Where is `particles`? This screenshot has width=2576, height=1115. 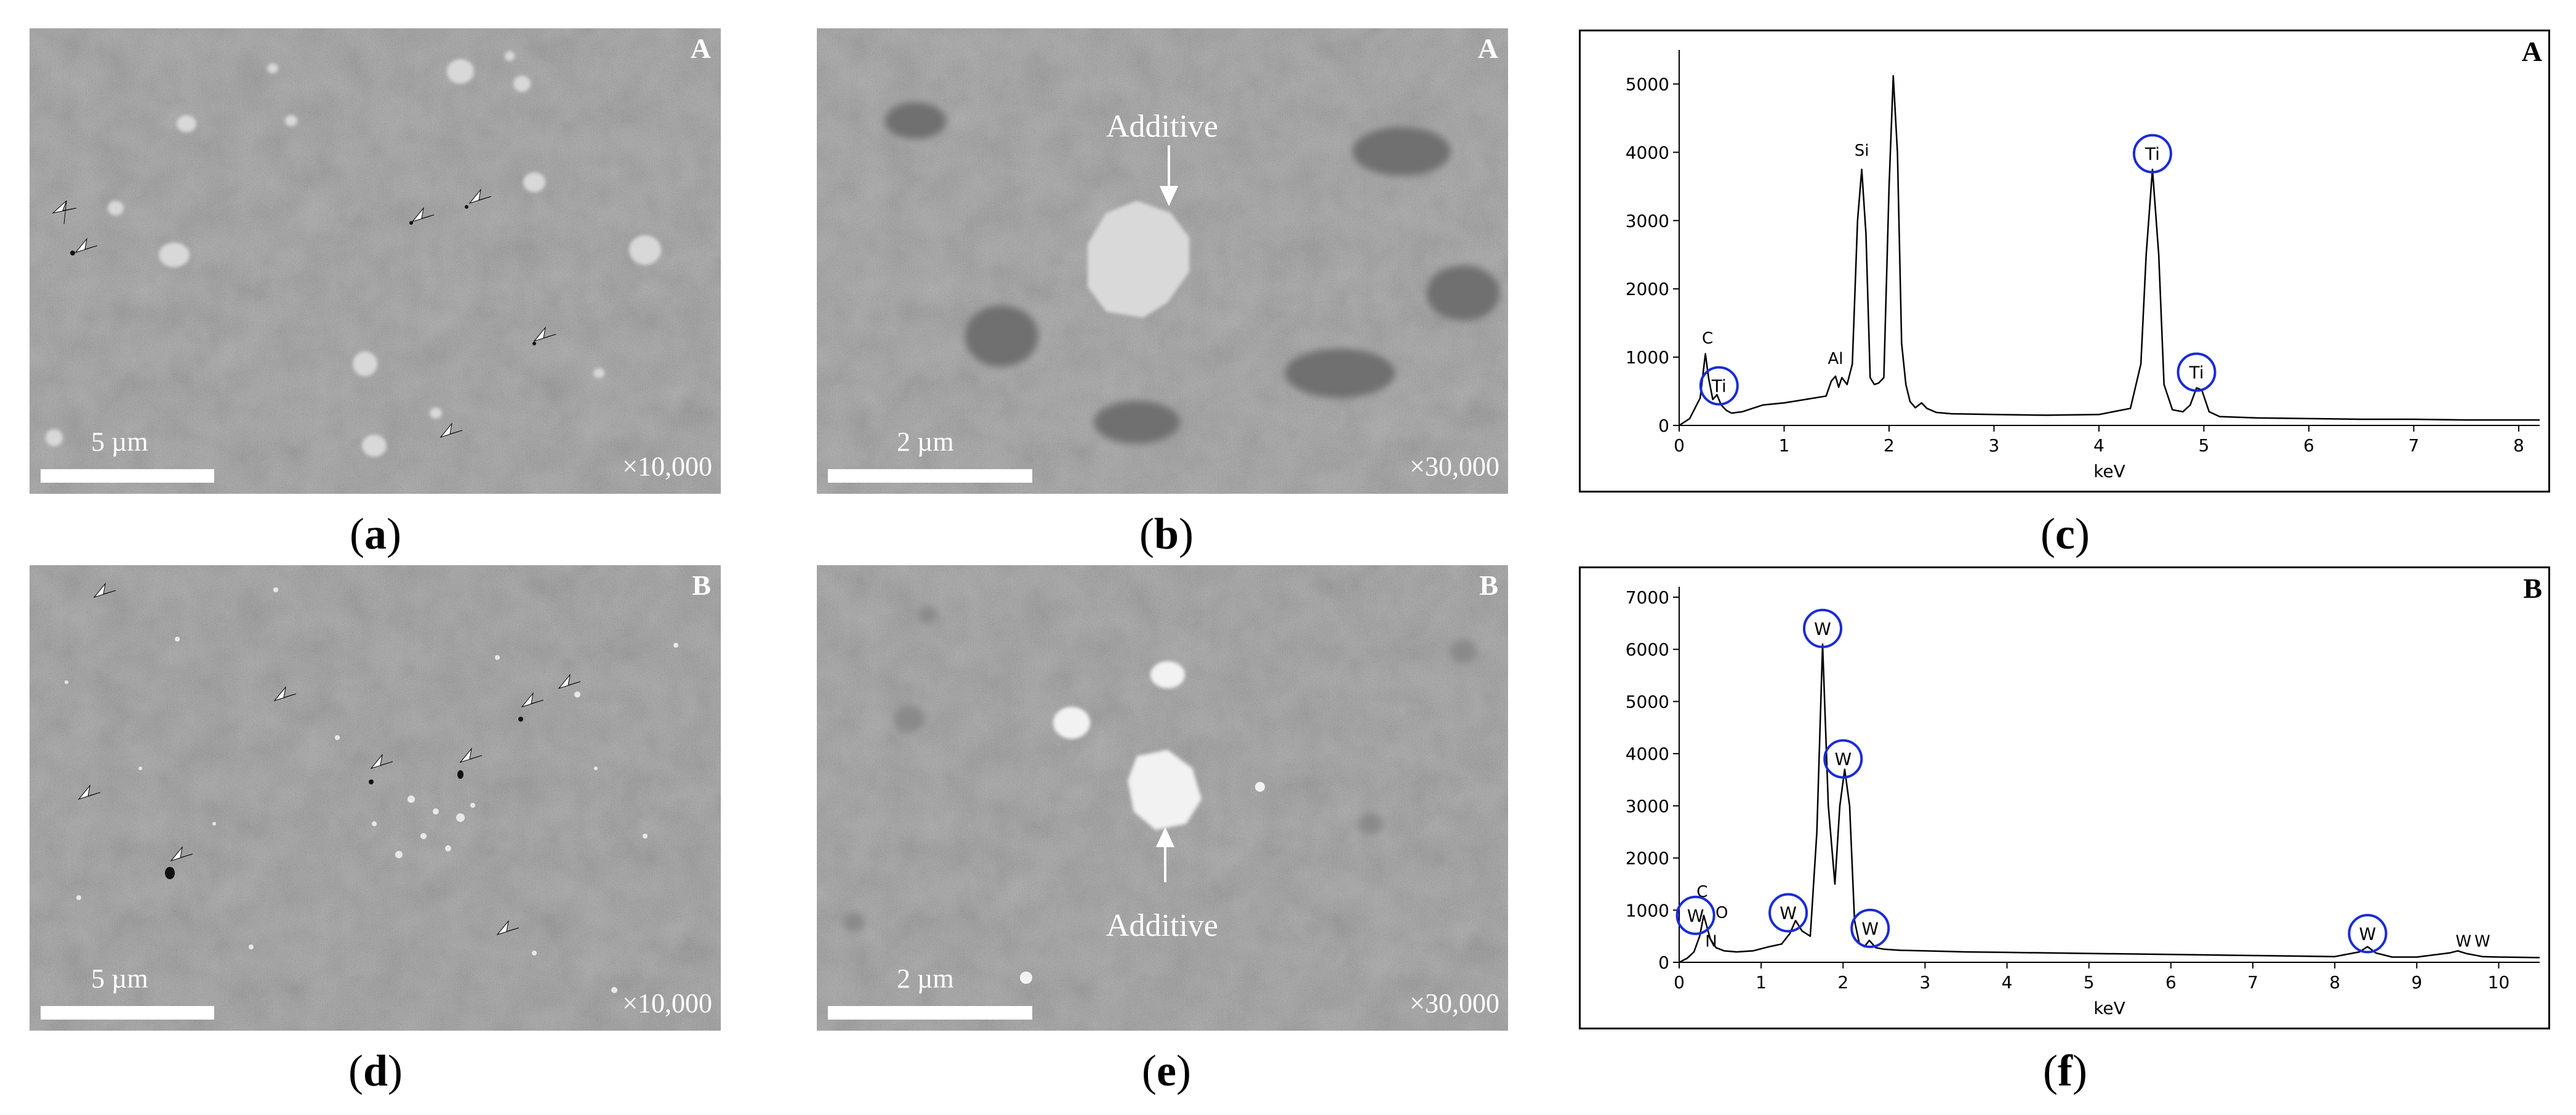
particles is located at coordinates (353, 254).